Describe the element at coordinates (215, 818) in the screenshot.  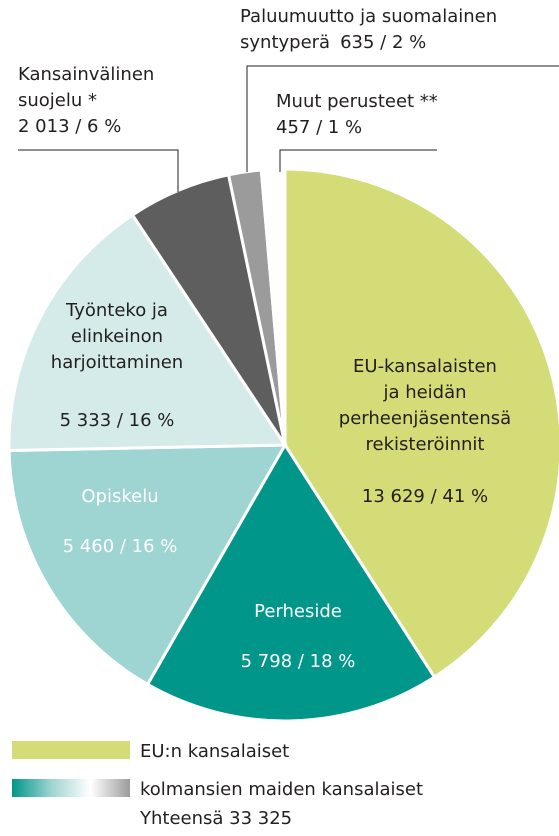
I see `total-label: Yhteensä 33 325` at that location.